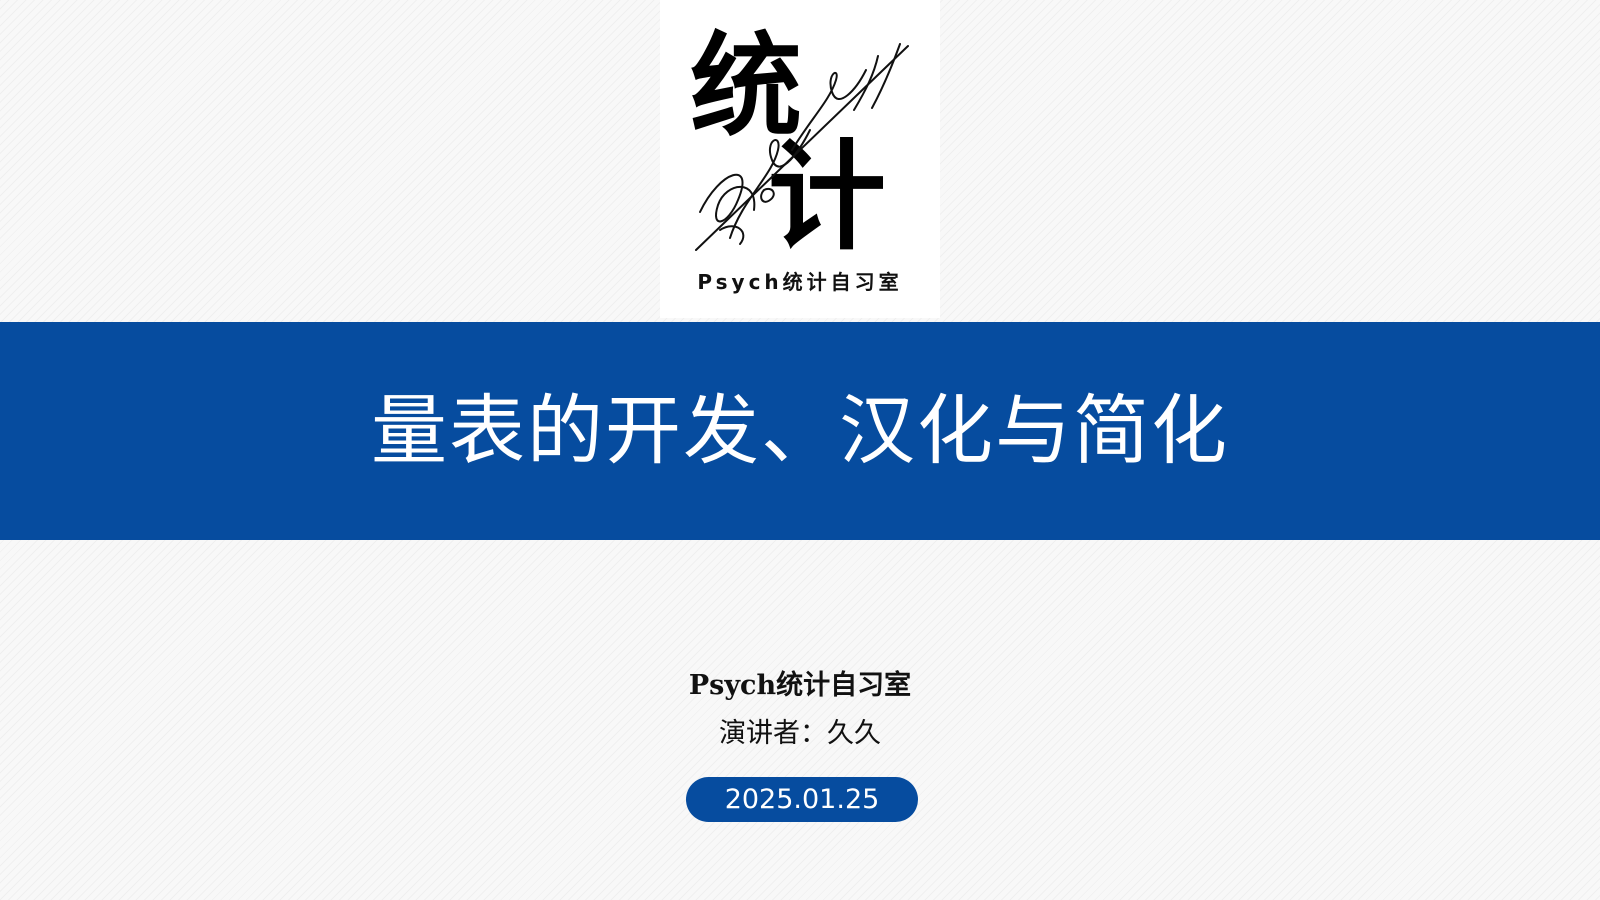  What do you see at coordinates (800, 685) in the screenshot?
I see `organization-name: Psych统计自习室` at bounding box center [800, 685].